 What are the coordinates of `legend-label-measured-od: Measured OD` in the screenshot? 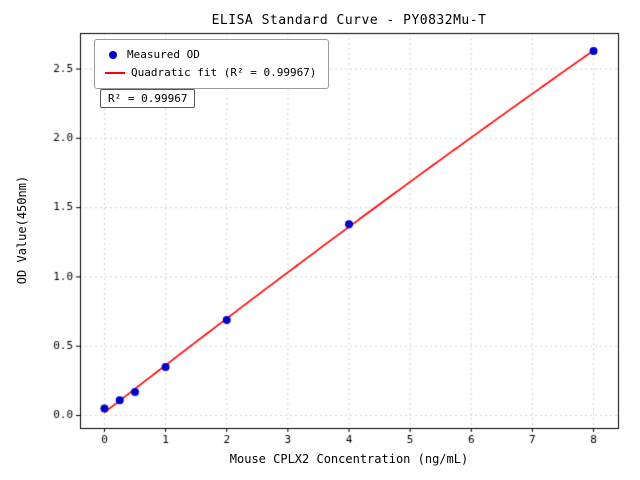 It's located at (163, 54).